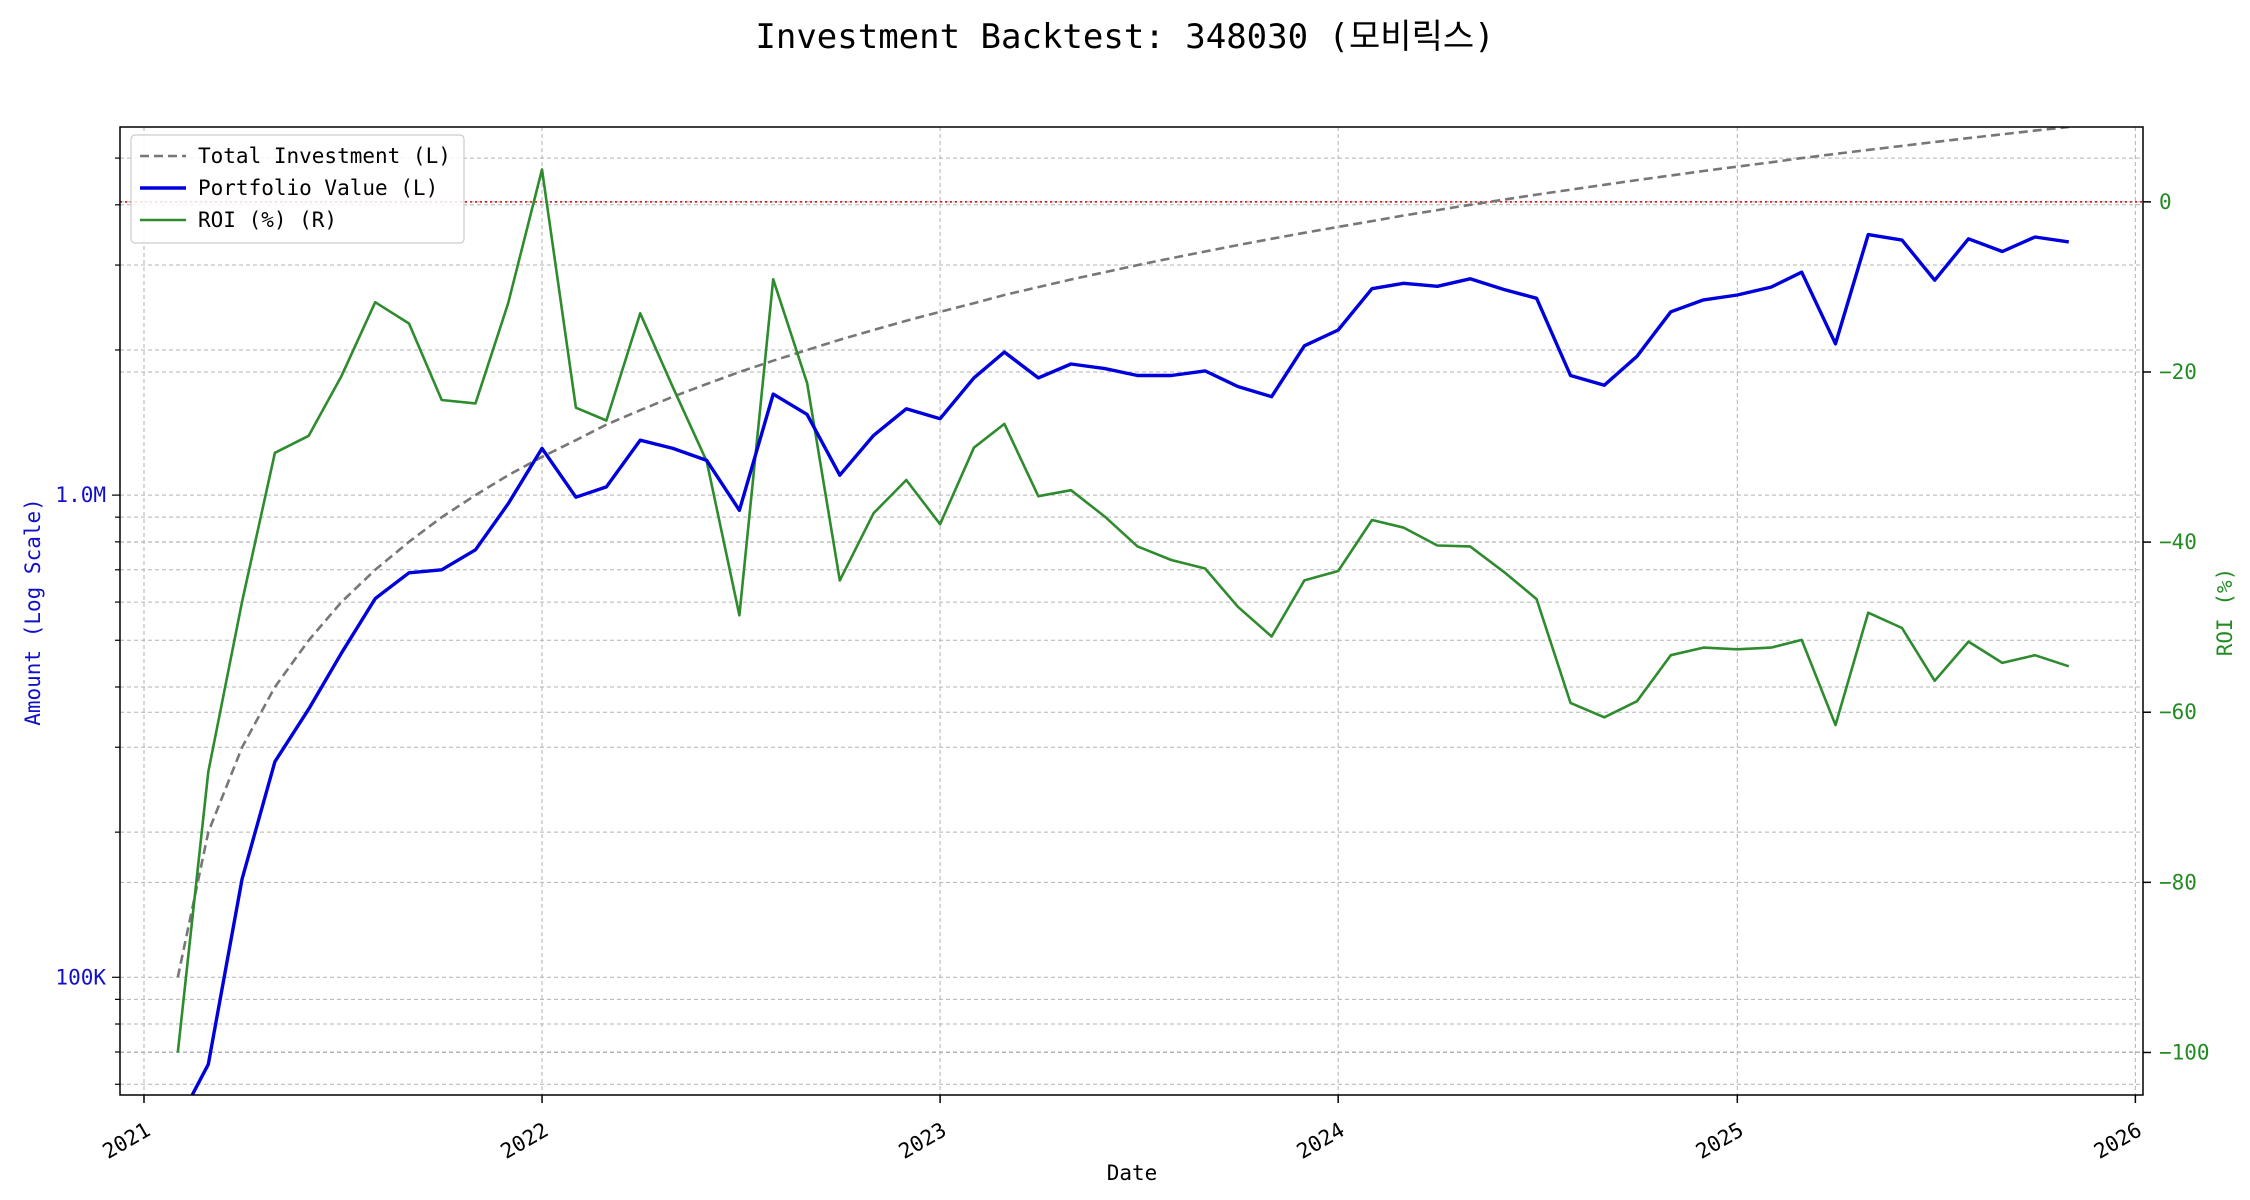 This screenshot has width=2250, height=1200. I want to click on x-axis-ticks: 2021 2022 2023 2024 2025 2026, so click(1122, 1129).